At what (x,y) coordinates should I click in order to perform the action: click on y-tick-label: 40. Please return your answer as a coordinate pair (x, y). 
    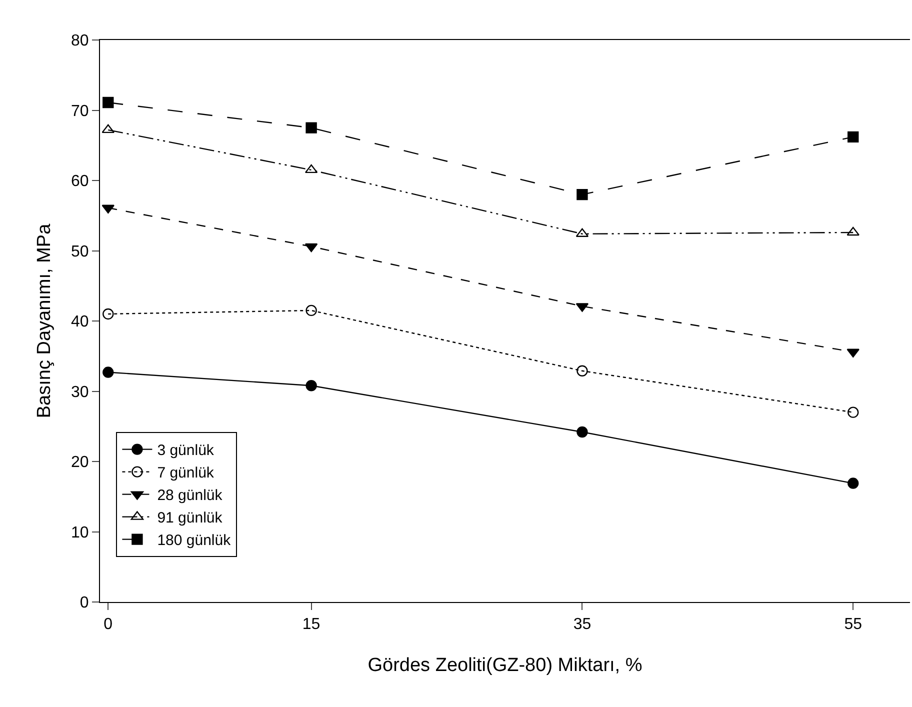
    Looking at the image, I should click on (80, 322).